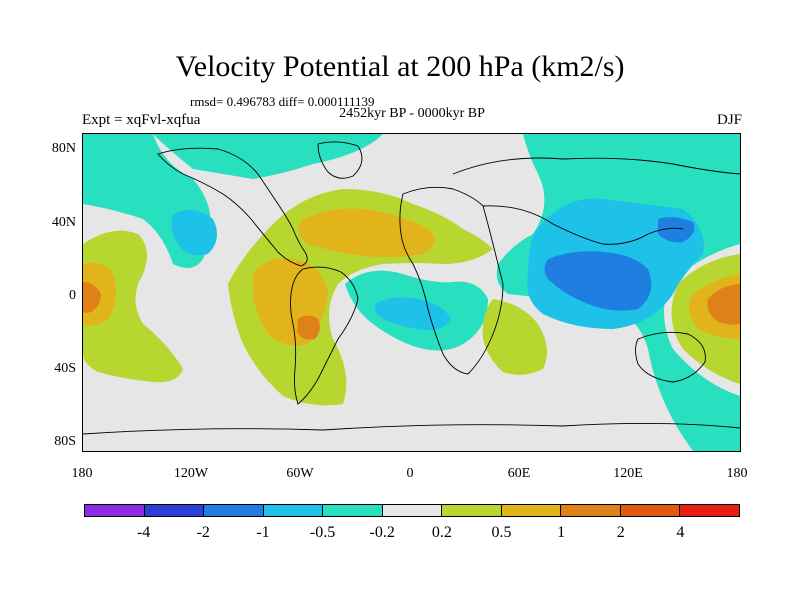 Image resolution: width=800 pixels, height=600 pixels. Describe the element at coordinates (191, 473) in the screenshot. I see `lon-label-120w: 120W` at that location.